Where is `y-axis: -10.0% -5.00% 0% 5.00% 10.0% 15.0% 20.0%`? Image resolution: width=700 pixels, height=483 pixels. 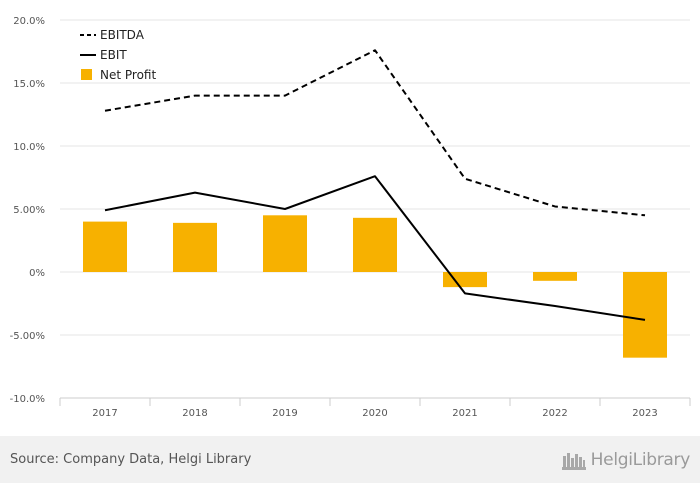 y-axis: -10.0% -5.00% 0% 5.00% 10.0% 15.0% 20.0% is located at coordinates (27, 210).